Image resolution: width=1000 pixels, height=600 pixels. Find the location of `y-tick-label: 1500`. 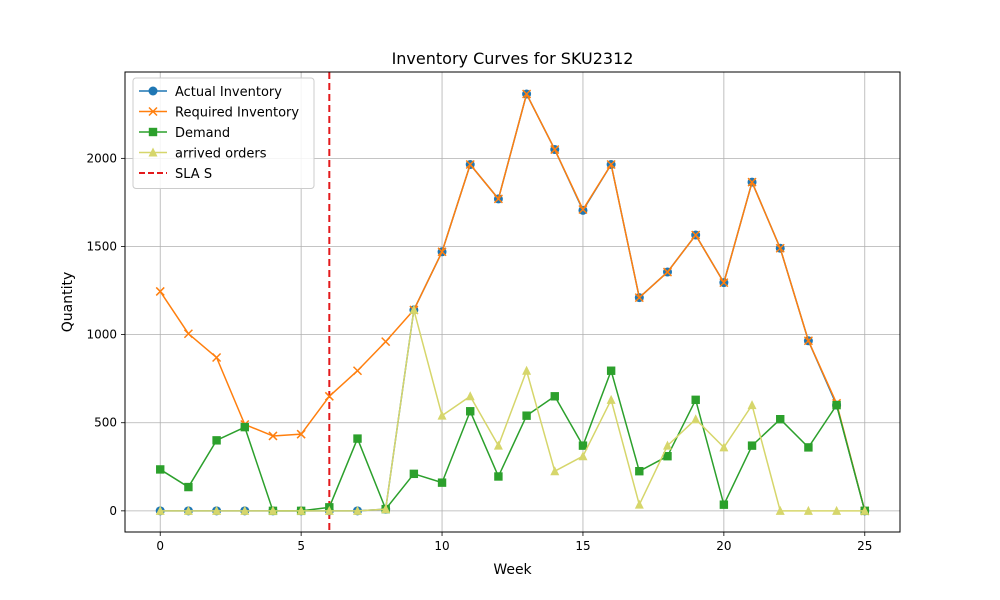

y-tick-label: 1500 is located at coordinates (101, 246).